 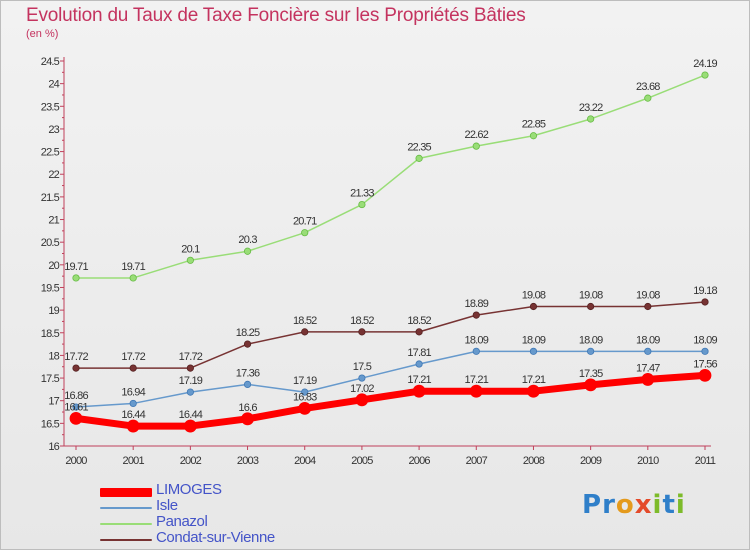 What do you see at coordinates (76, 267) in the screenshot?
I see `data-label: 19.71` at bounding box center [76, 267].